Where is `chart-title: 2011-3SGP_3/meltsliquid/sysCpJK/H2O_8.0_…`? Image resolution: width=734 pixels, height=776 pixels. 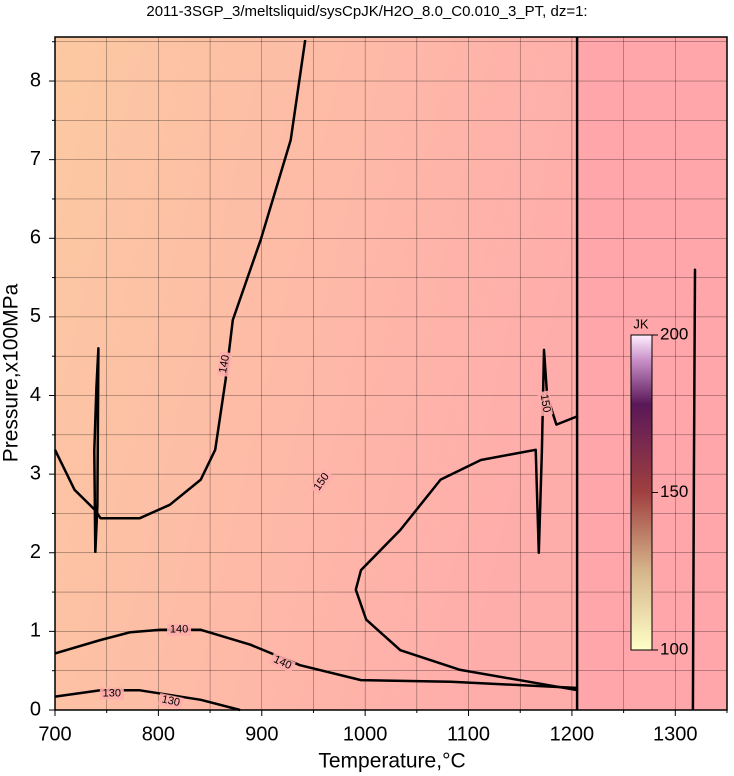
chart-title: 2011-3SGP_3/meltsliquid/sysCpJK/H2O_8.0_… is located at coordinates (366, 11).